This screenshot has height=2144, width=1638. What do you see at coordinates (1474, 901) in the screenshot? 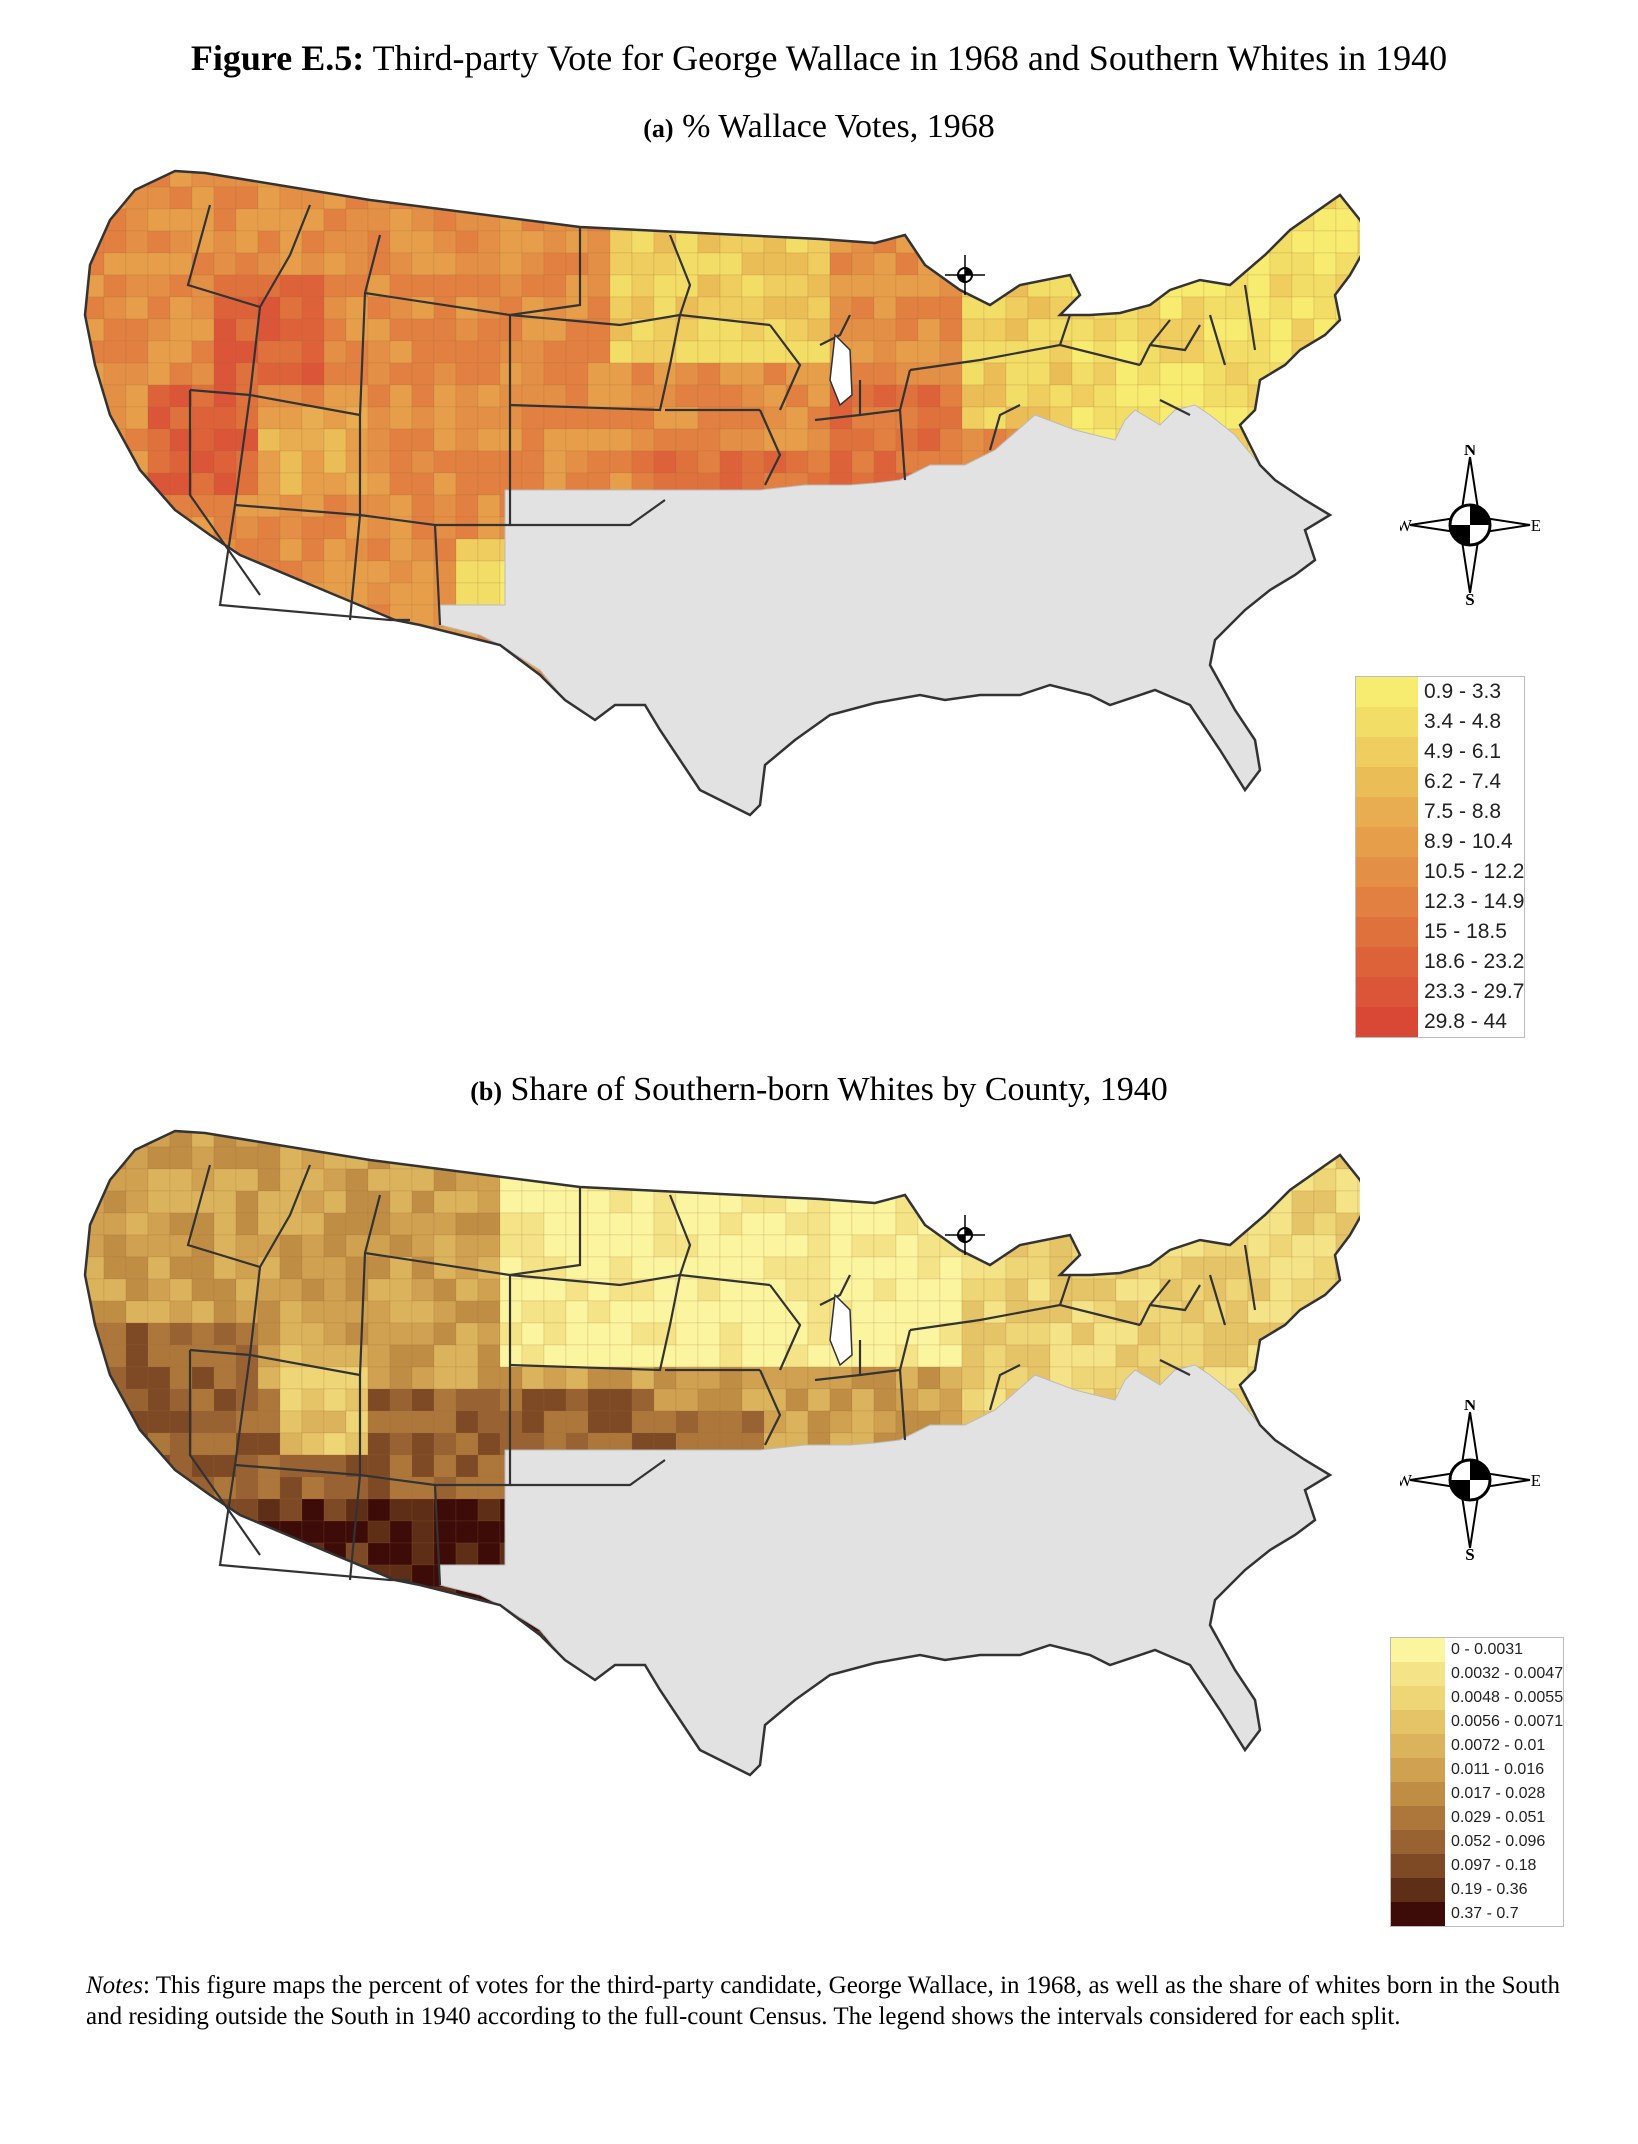
I see `legend-label: 12.3 - 14.9` at bounding box center [1474, 901].